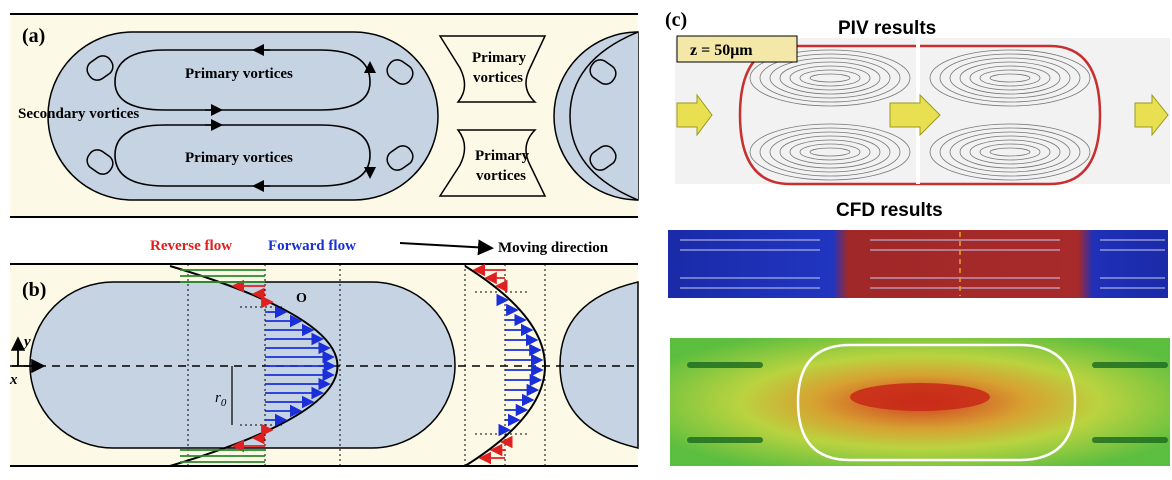 This screenshot has width=1172, height=480. What do you see at coordinates (501, 176) in the screenshot?
I see `label-gap-bottom-2: vortices` at bounding box center [501, 176].